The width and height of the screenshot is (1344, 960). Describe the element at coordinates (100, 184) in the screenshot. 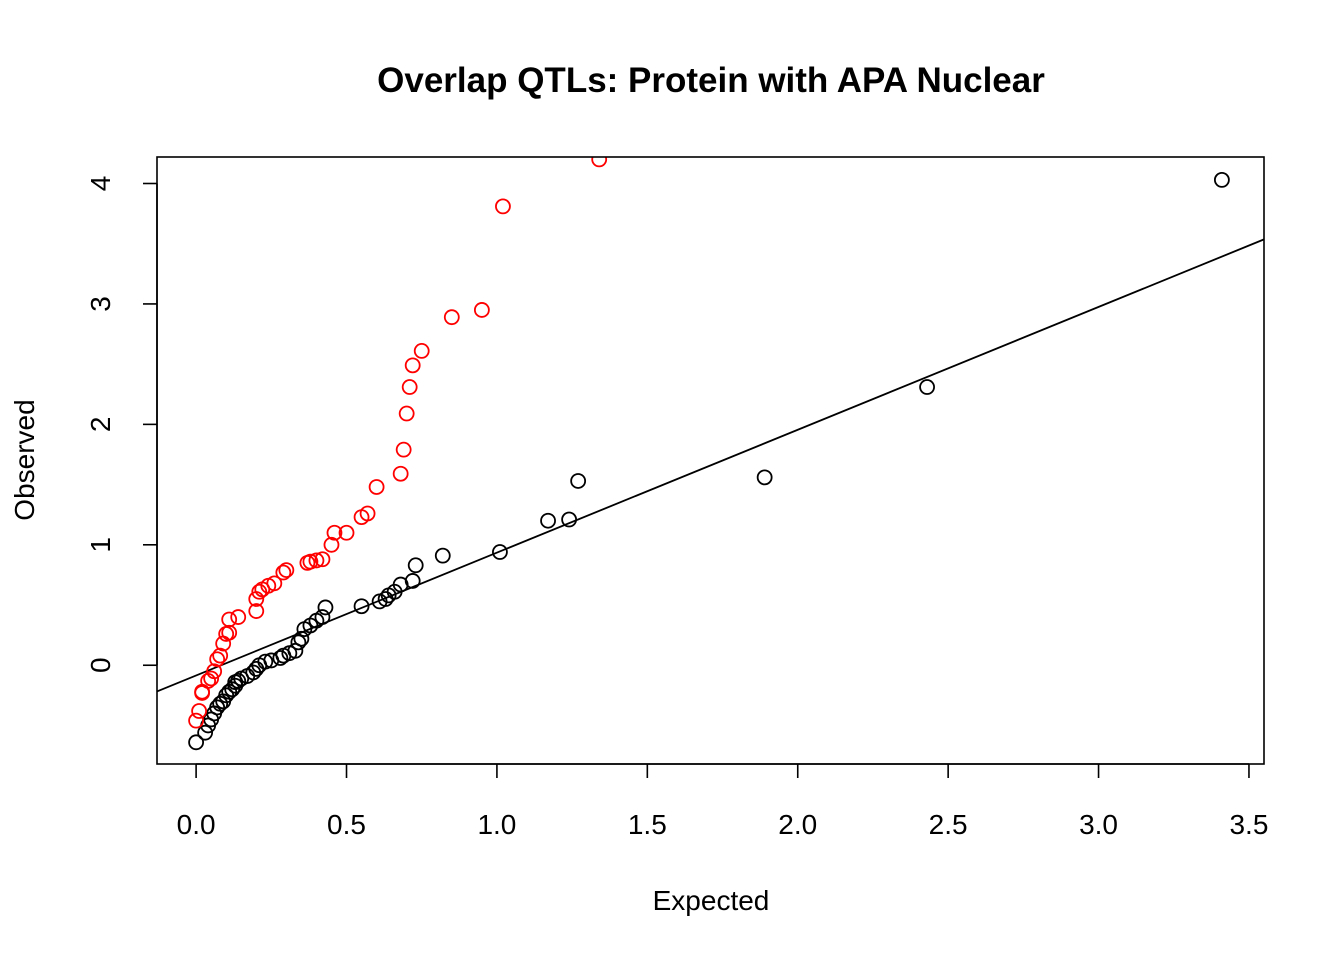

I see `y-tick-label: 4` at that location.